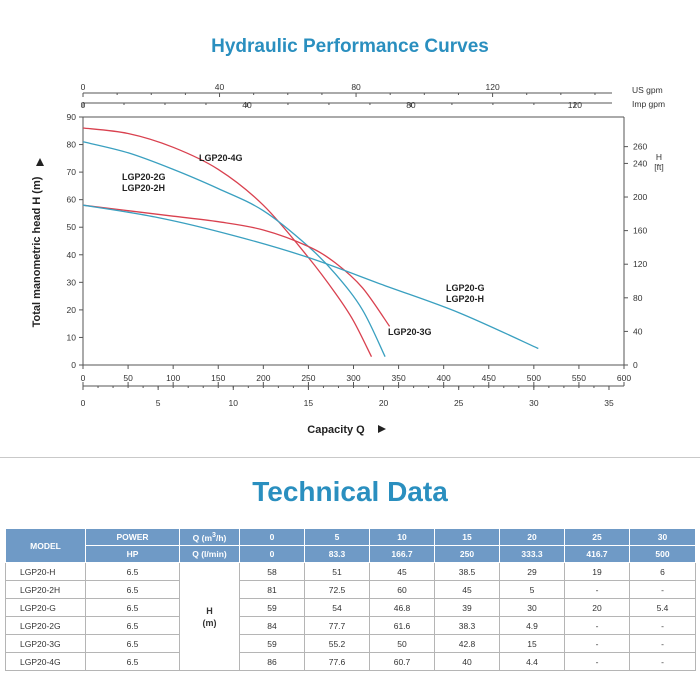 The image size is (700, 700). What do you see at coordinates (638, 331) in the screenshot?
I see `ft-tick-label: 40` at bounding box center [638, 331].